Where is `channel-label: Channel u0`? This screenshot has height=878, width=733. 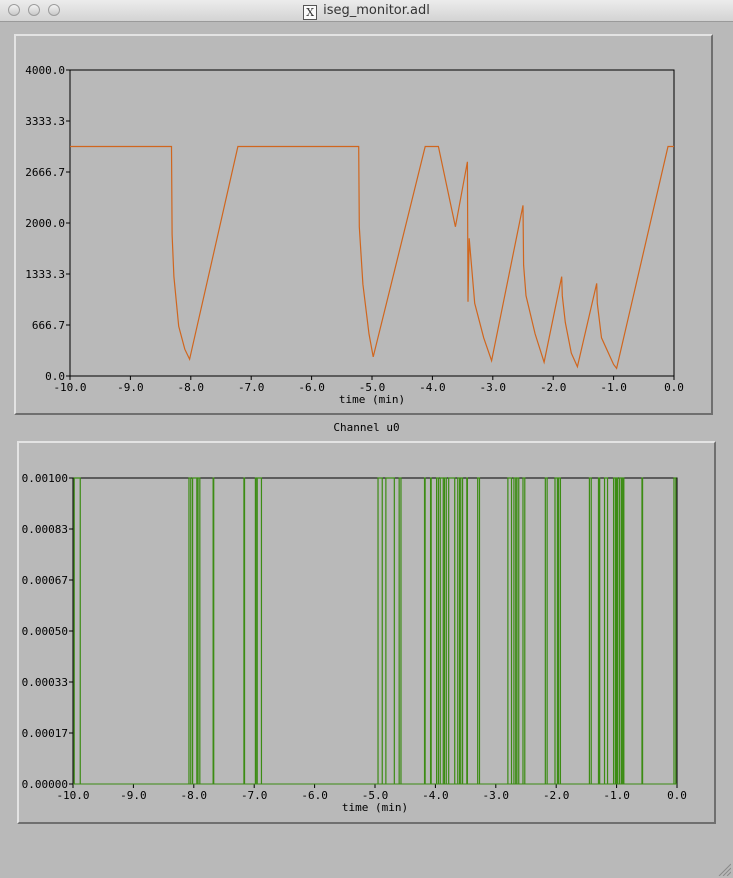
channel-label: Channel u0 is located at coordinates (366, 427).